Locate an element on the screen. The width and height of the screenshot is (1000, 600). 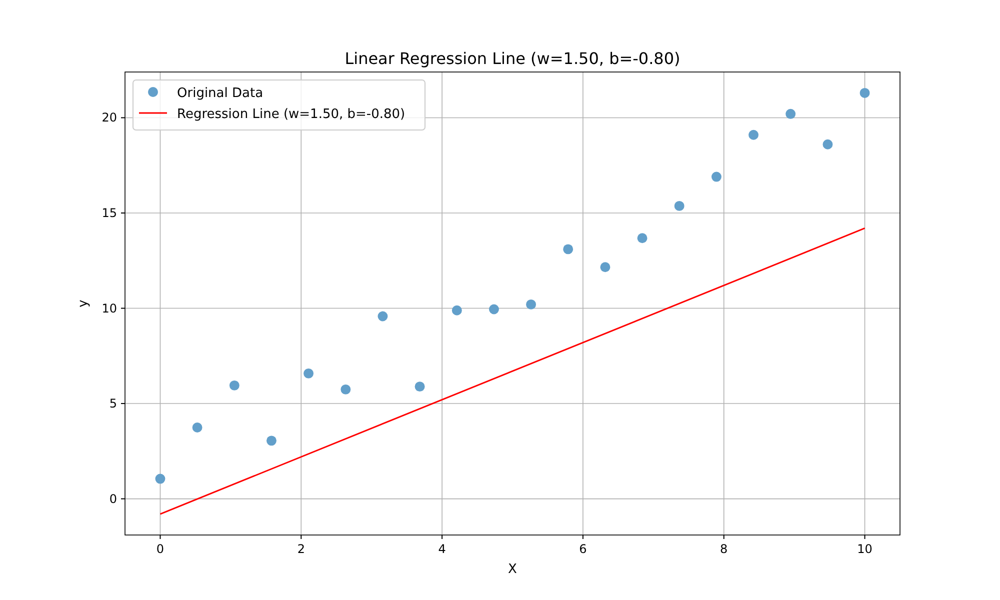
legend-label: Regression Line (w=1.50, b=-0.80) is located at coordinates (291, 114).